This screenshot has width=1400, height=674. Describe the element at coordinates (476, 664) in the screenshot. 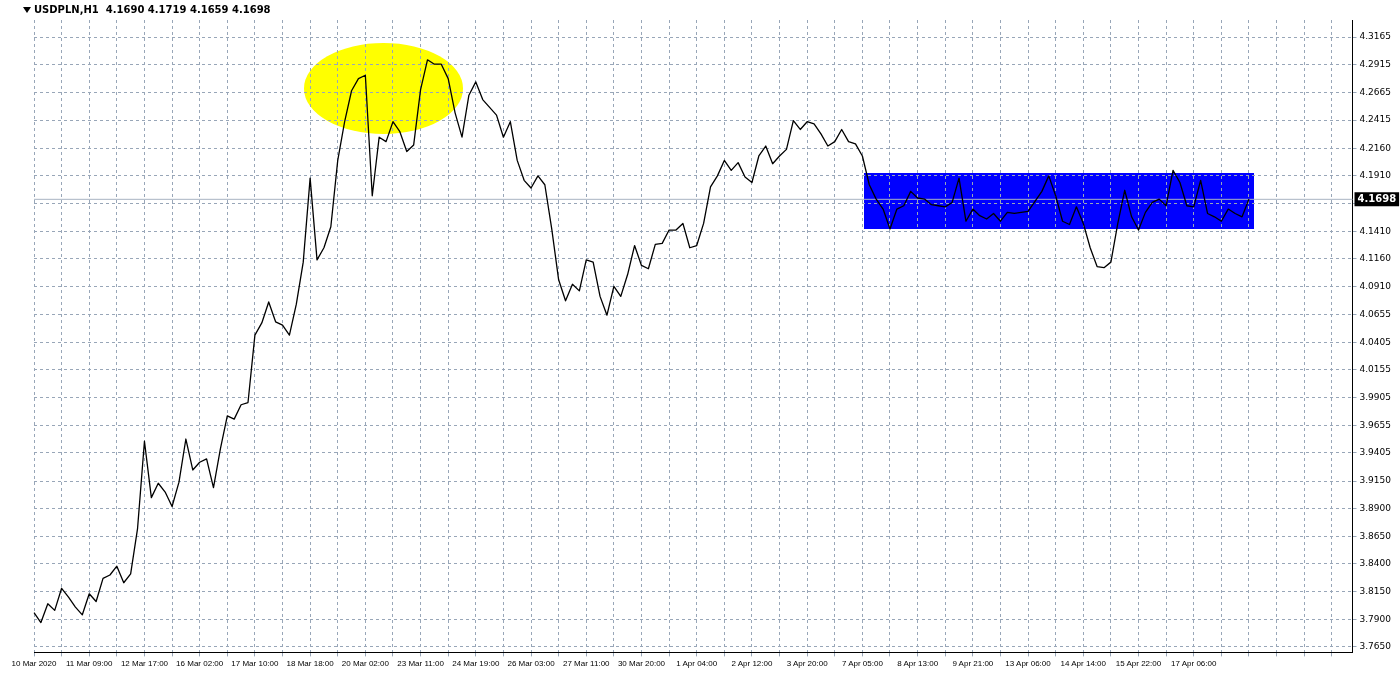

I see `x-tick-label: 24 Mar 19:00` at that location.